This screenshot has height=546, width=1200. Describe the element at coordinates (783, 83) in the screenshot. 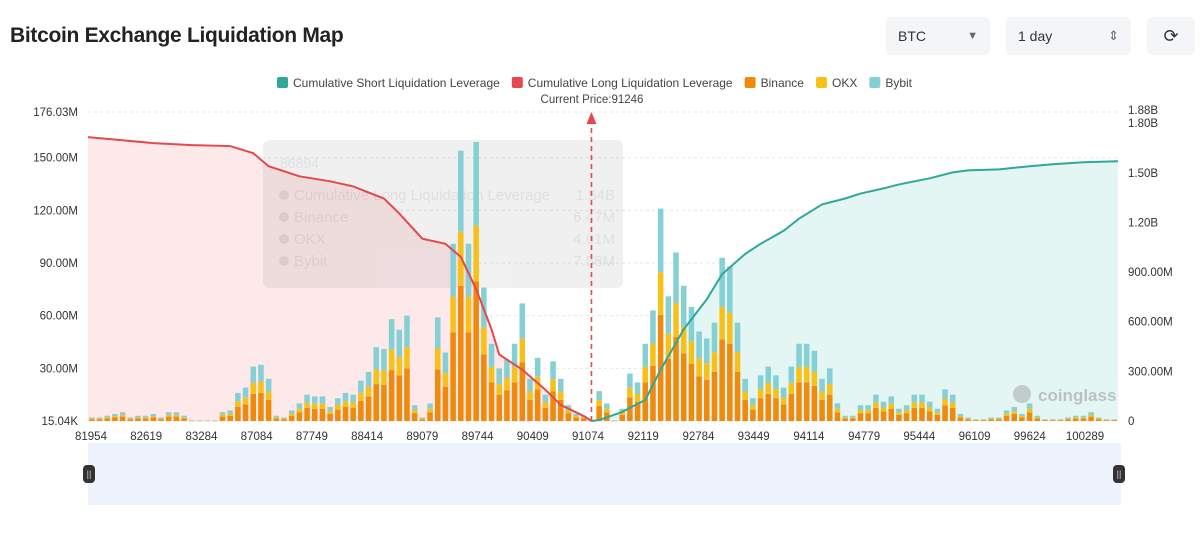

I see `legend-item: Binance` at that location.